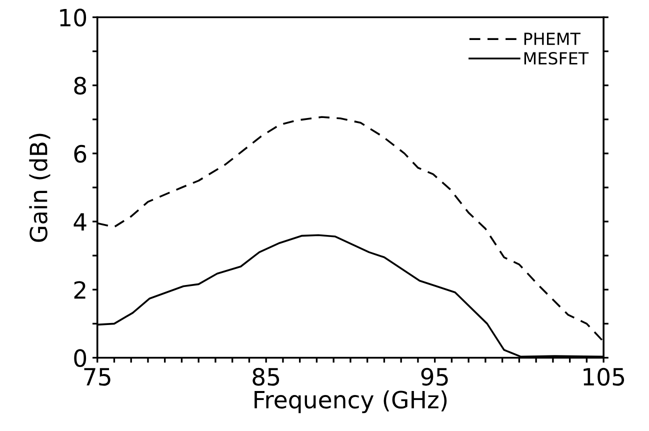  What do you see at coordinates (80, 358) in the screenshot?
I see `y-tick-label: 0` at bounding box center [80, 358].